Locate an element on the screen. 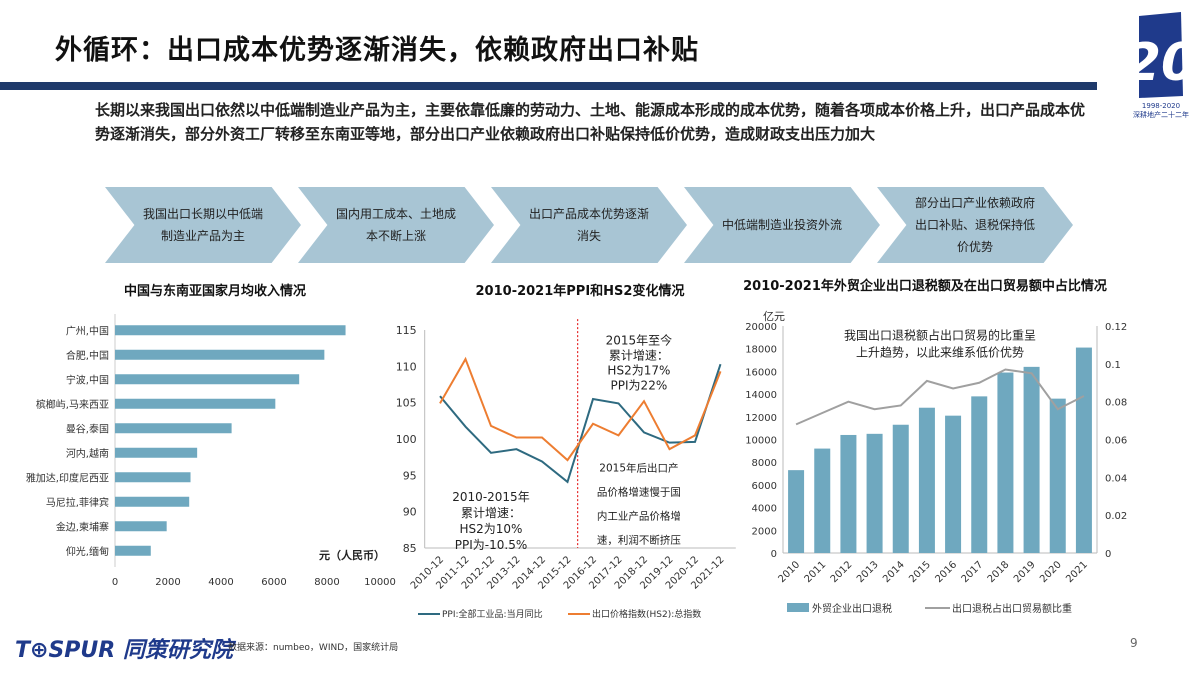 This screenshot has width=1200, height=675. y-tick-label: 10000 is located at coordinates (761, 441).